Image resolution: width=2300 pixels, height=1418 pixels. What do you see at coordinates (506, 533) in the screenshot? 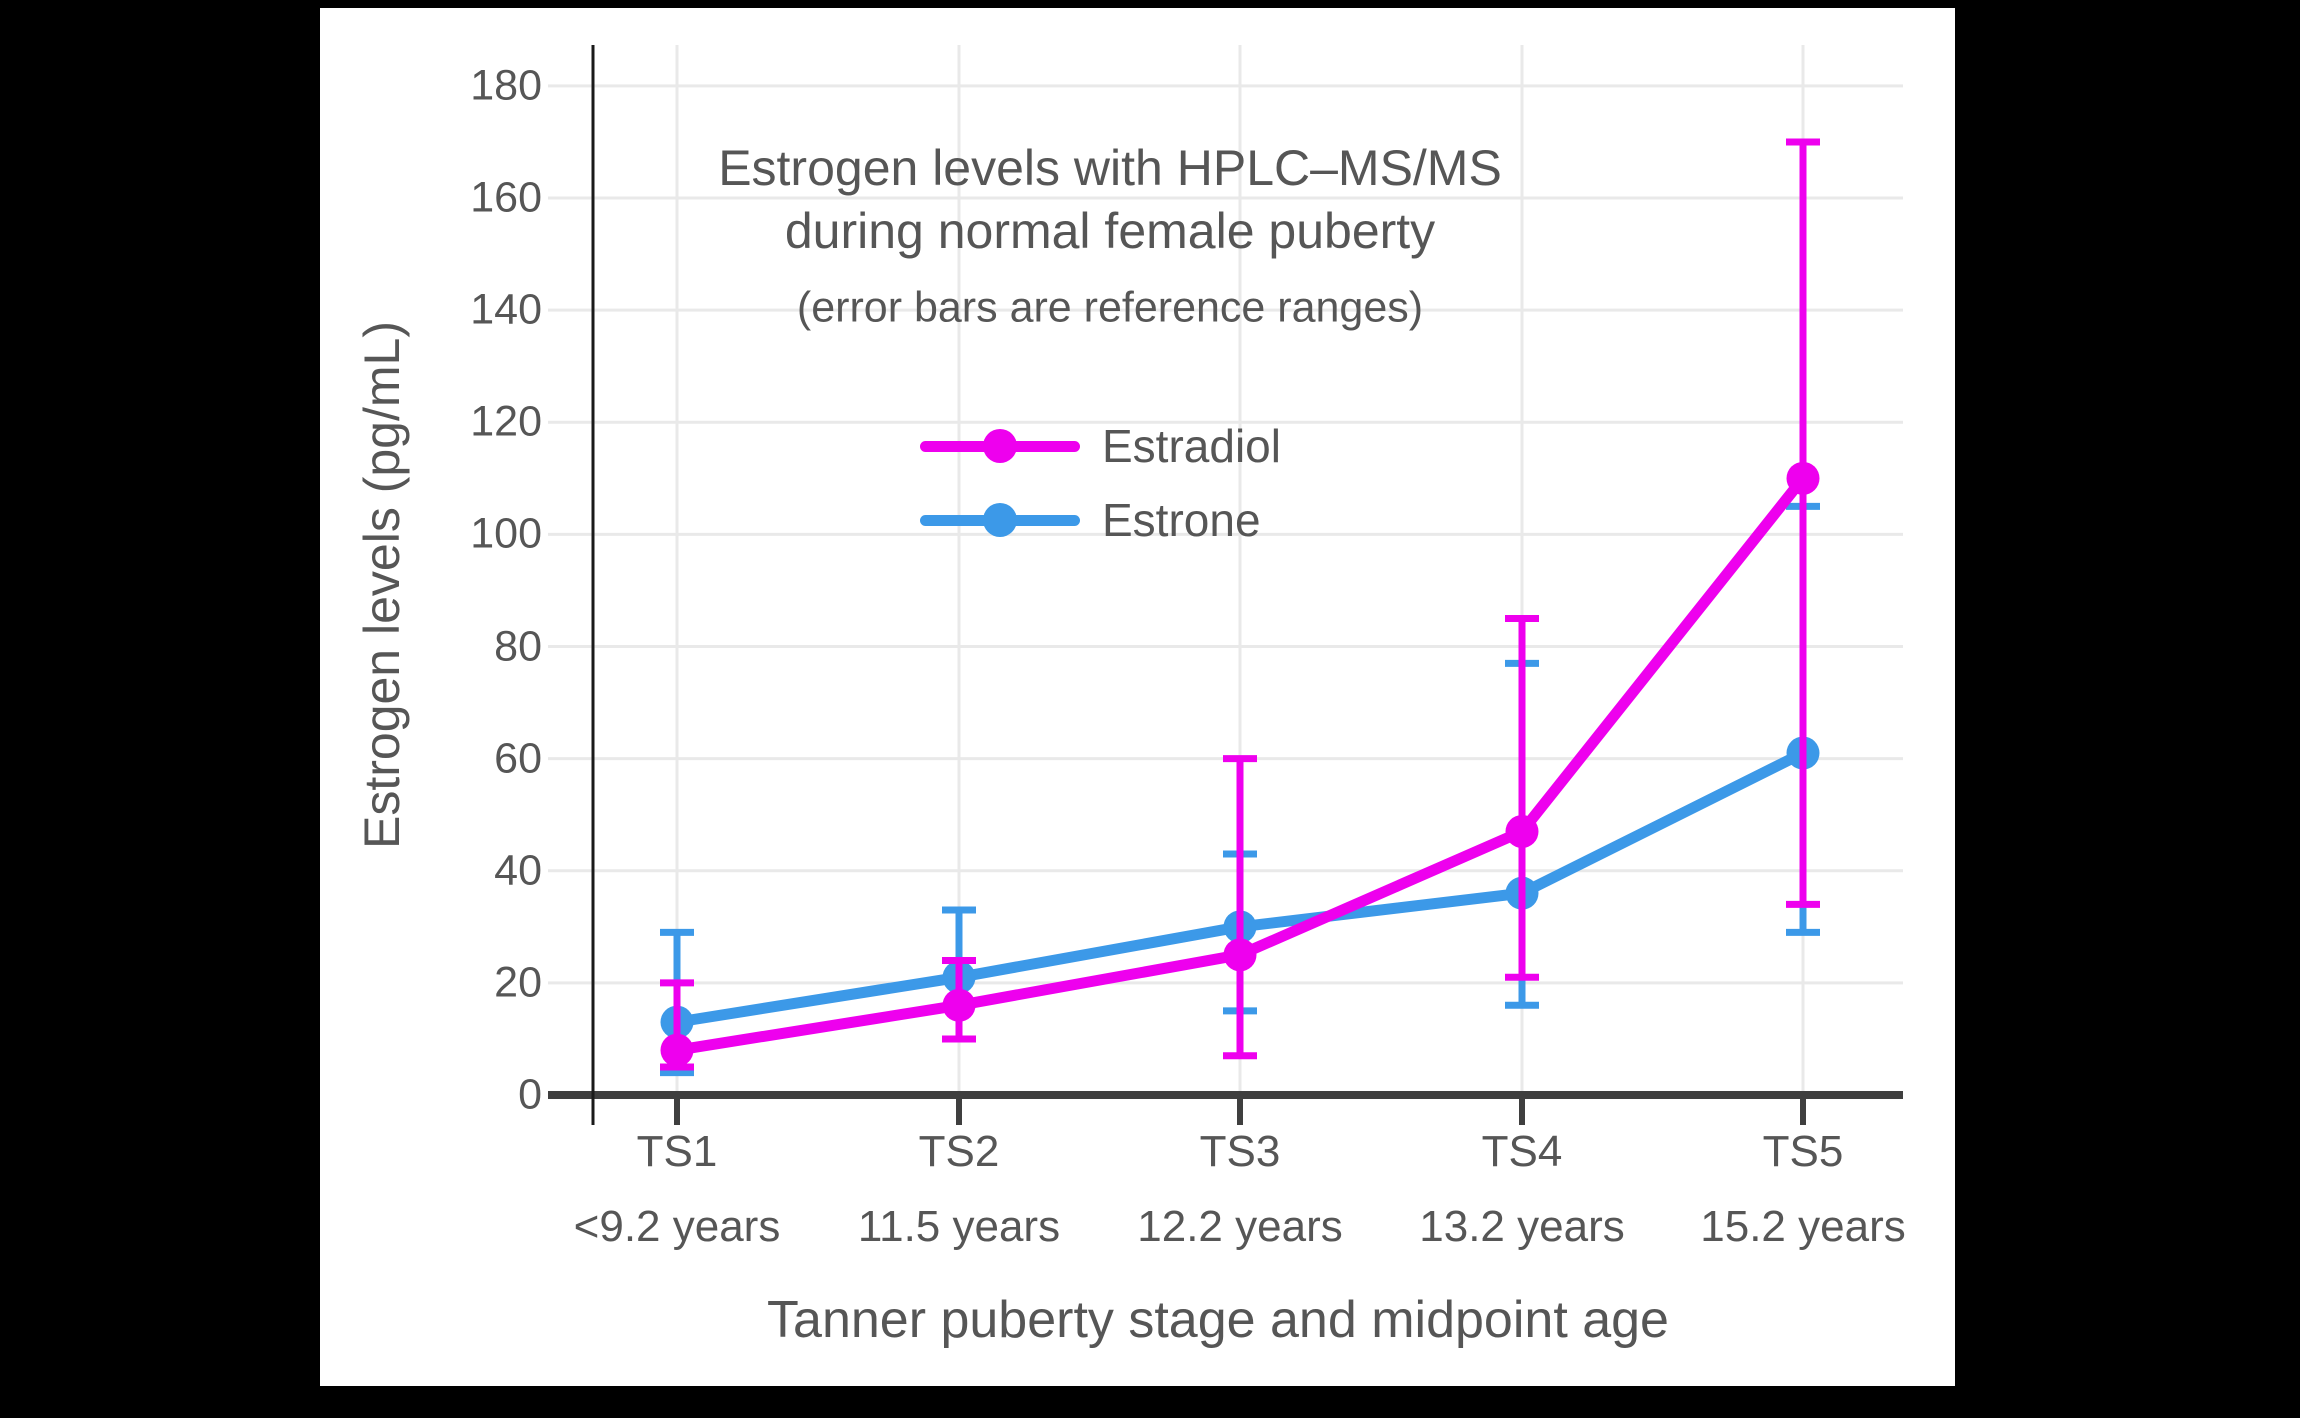
I see `y-tick-label: 100` at bounding box center [506, 533].